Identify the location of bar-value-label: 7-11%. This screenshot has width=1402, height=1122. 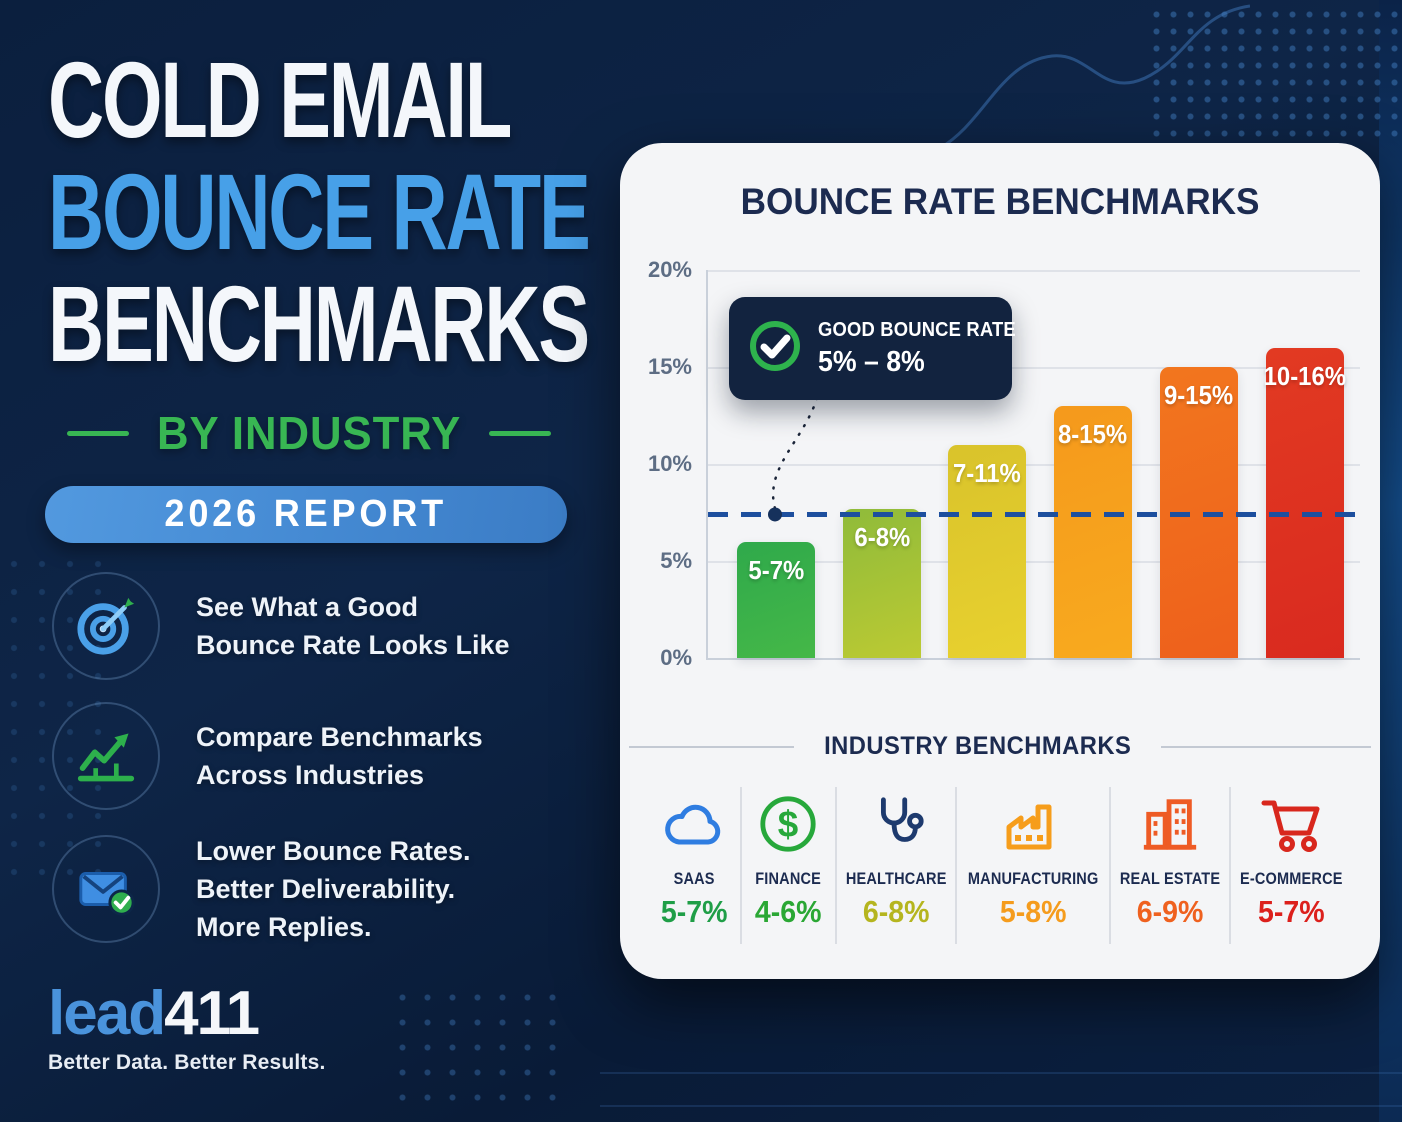
(987, 472).